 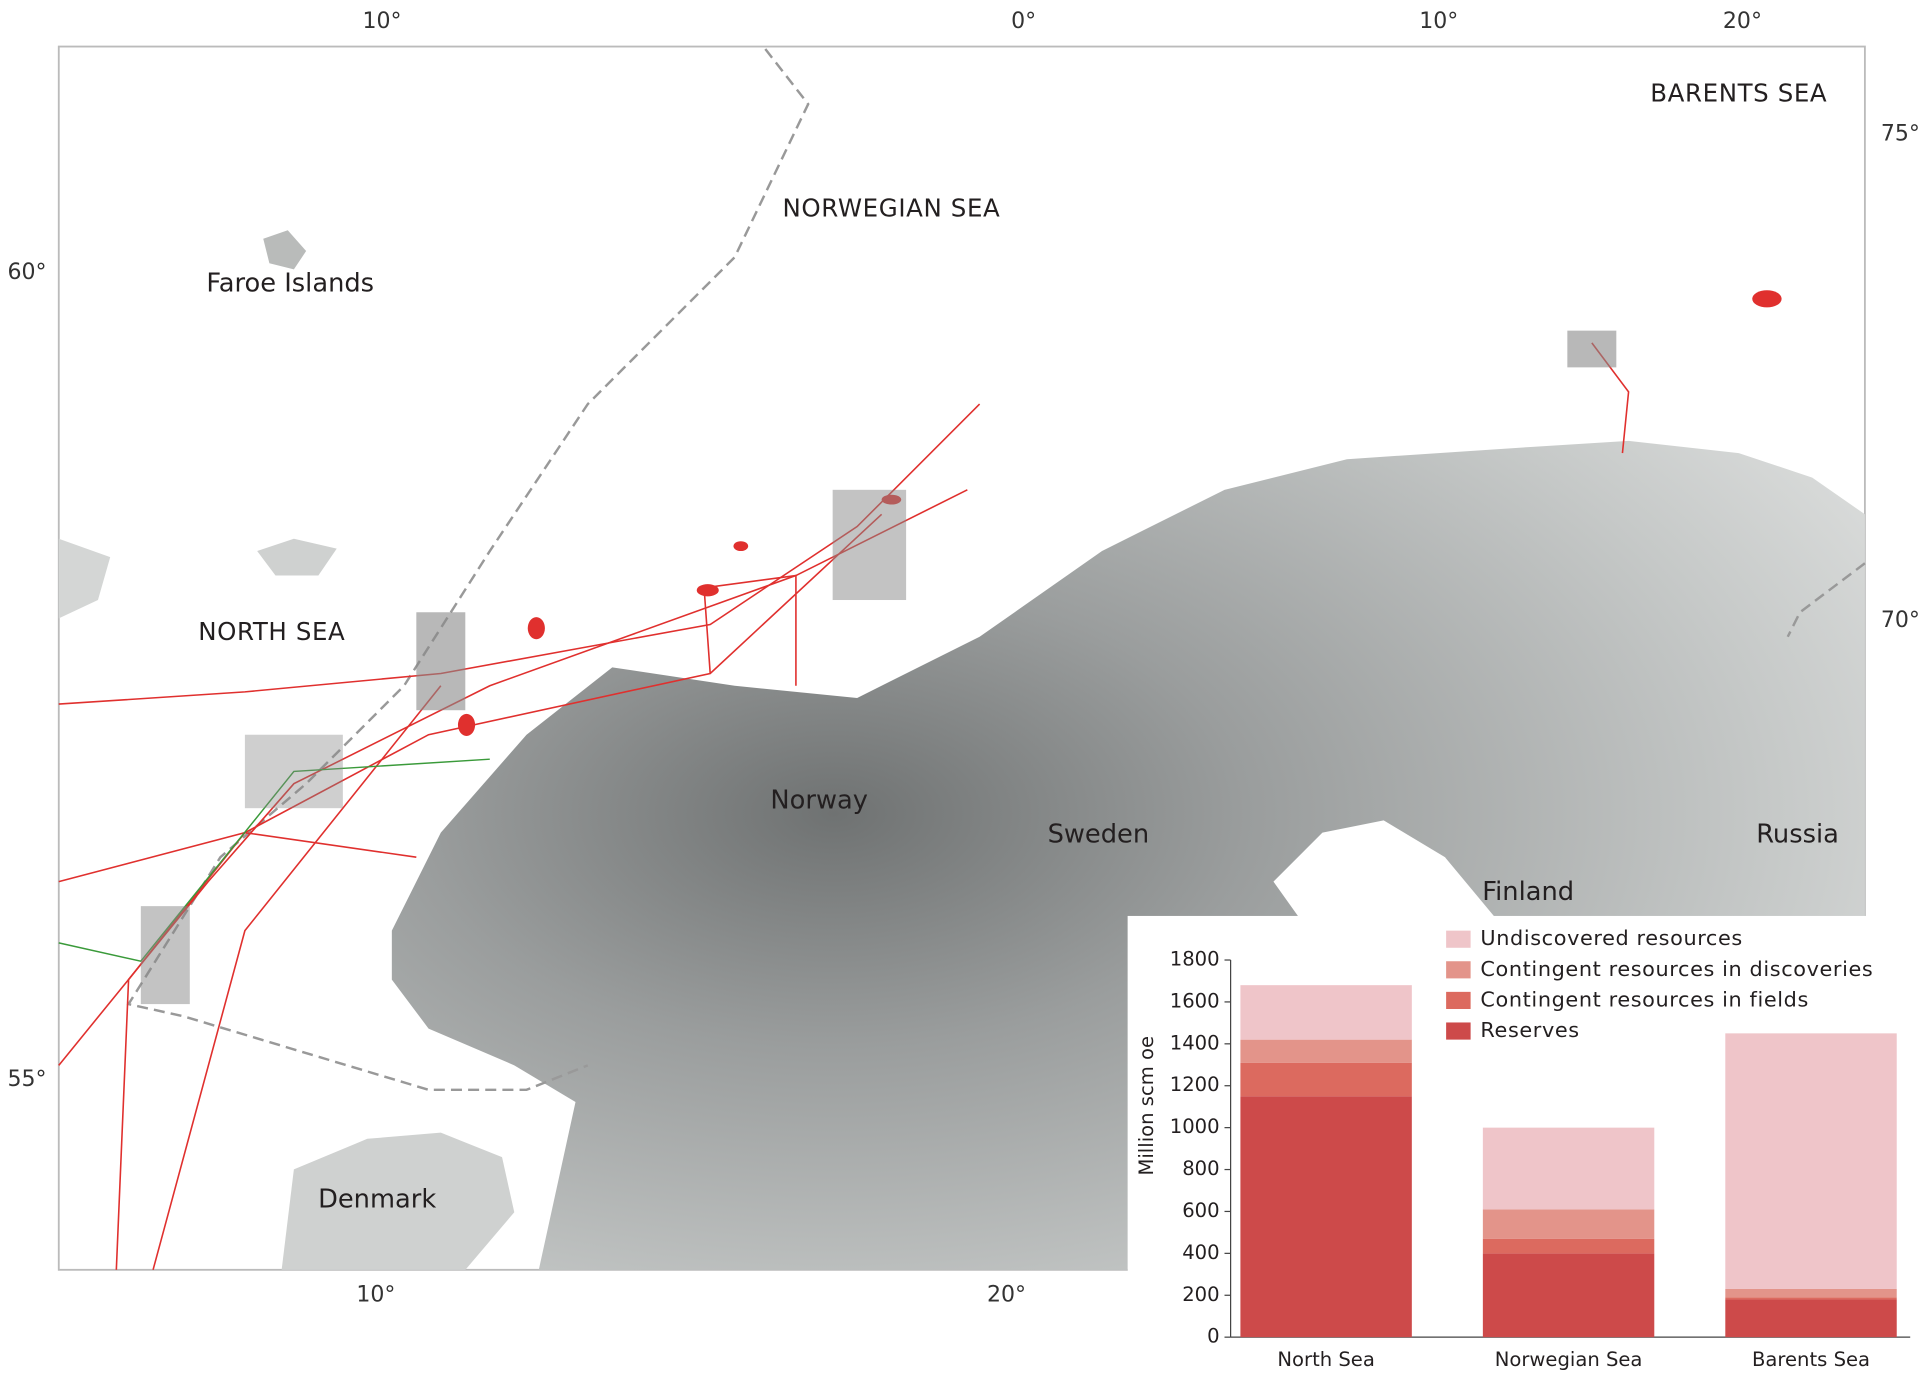 What do you see at coordinates (297, 557) in the screenshot?
I see `shetland-land` at bounding box center [297, 557].